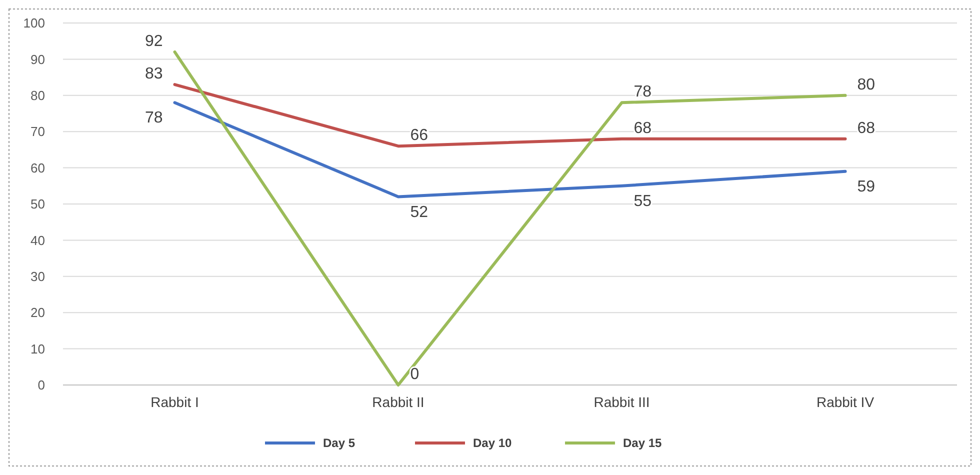 The width and height of the screenshot is (980, 475). What do you see at coordinates (41, 385) in the screenshot?
I see `y-tick-label: 0` at bounding box center [41, 385].